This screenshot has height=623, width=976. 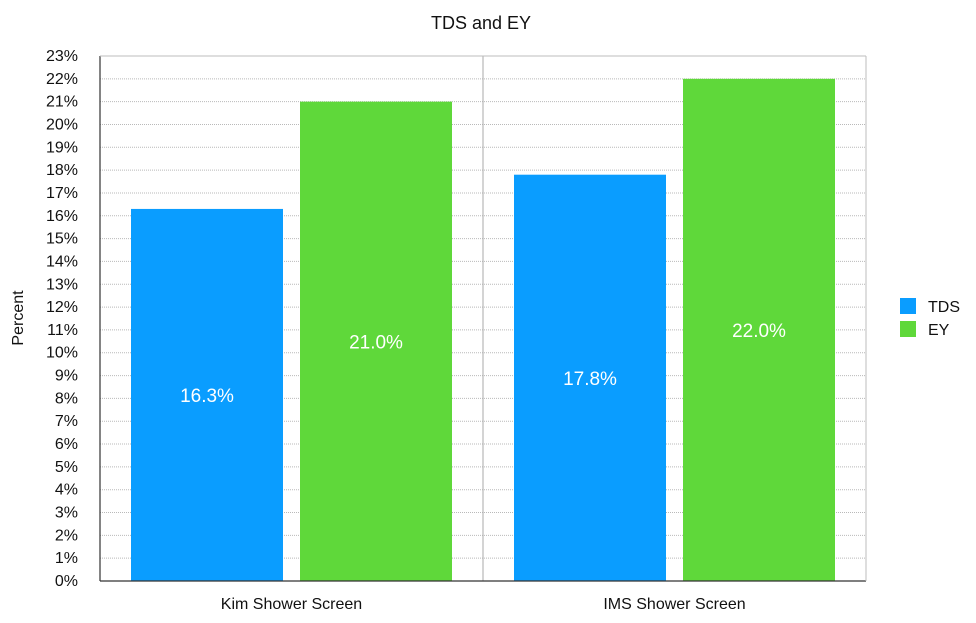 I want to click on y-tick-label: 18%, so click(x=62, y=170).